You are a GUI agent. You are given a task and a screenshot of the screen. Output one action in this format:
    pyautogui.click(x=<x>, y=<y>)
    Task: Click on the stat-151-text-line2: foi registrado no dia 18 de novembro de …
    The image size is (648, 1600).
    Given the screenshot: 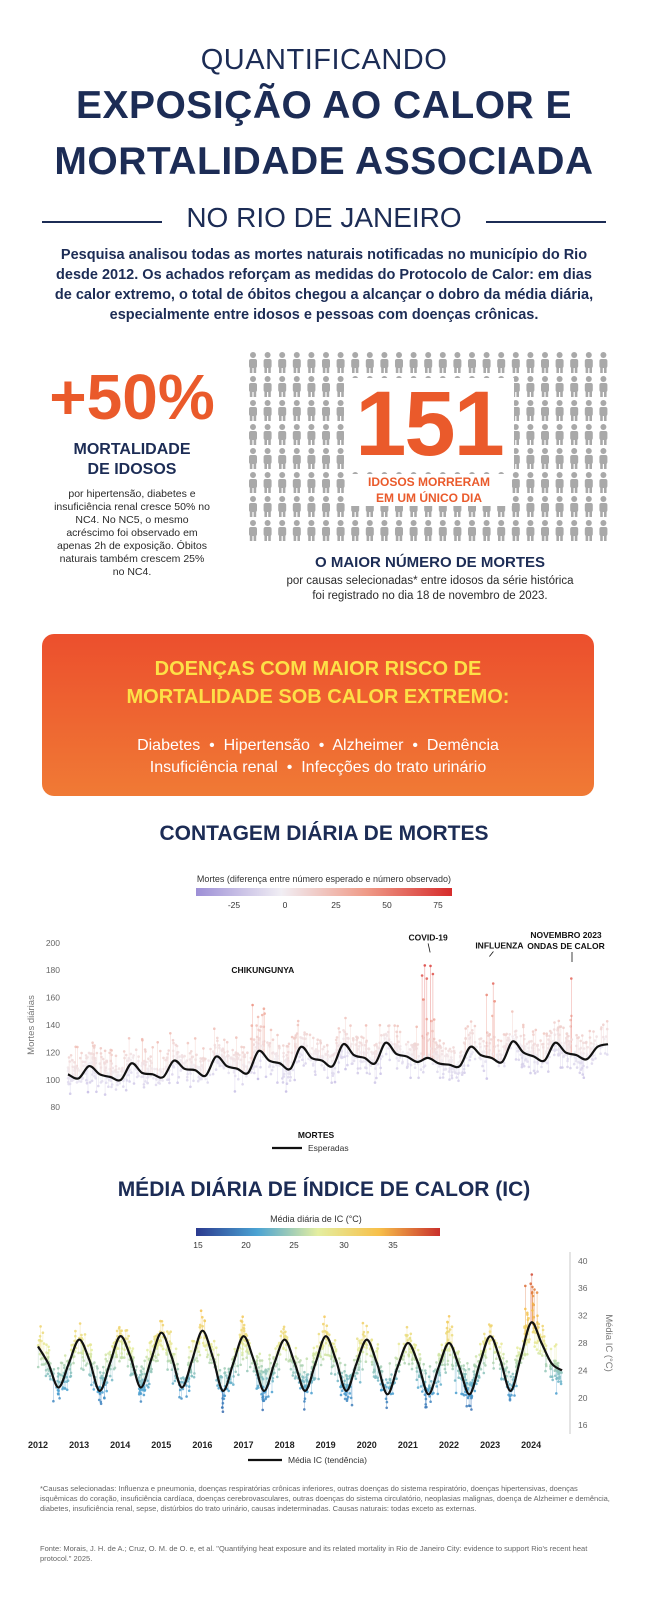 What is the action you would take?
    pyautogui.click(x=430, y=596)
    